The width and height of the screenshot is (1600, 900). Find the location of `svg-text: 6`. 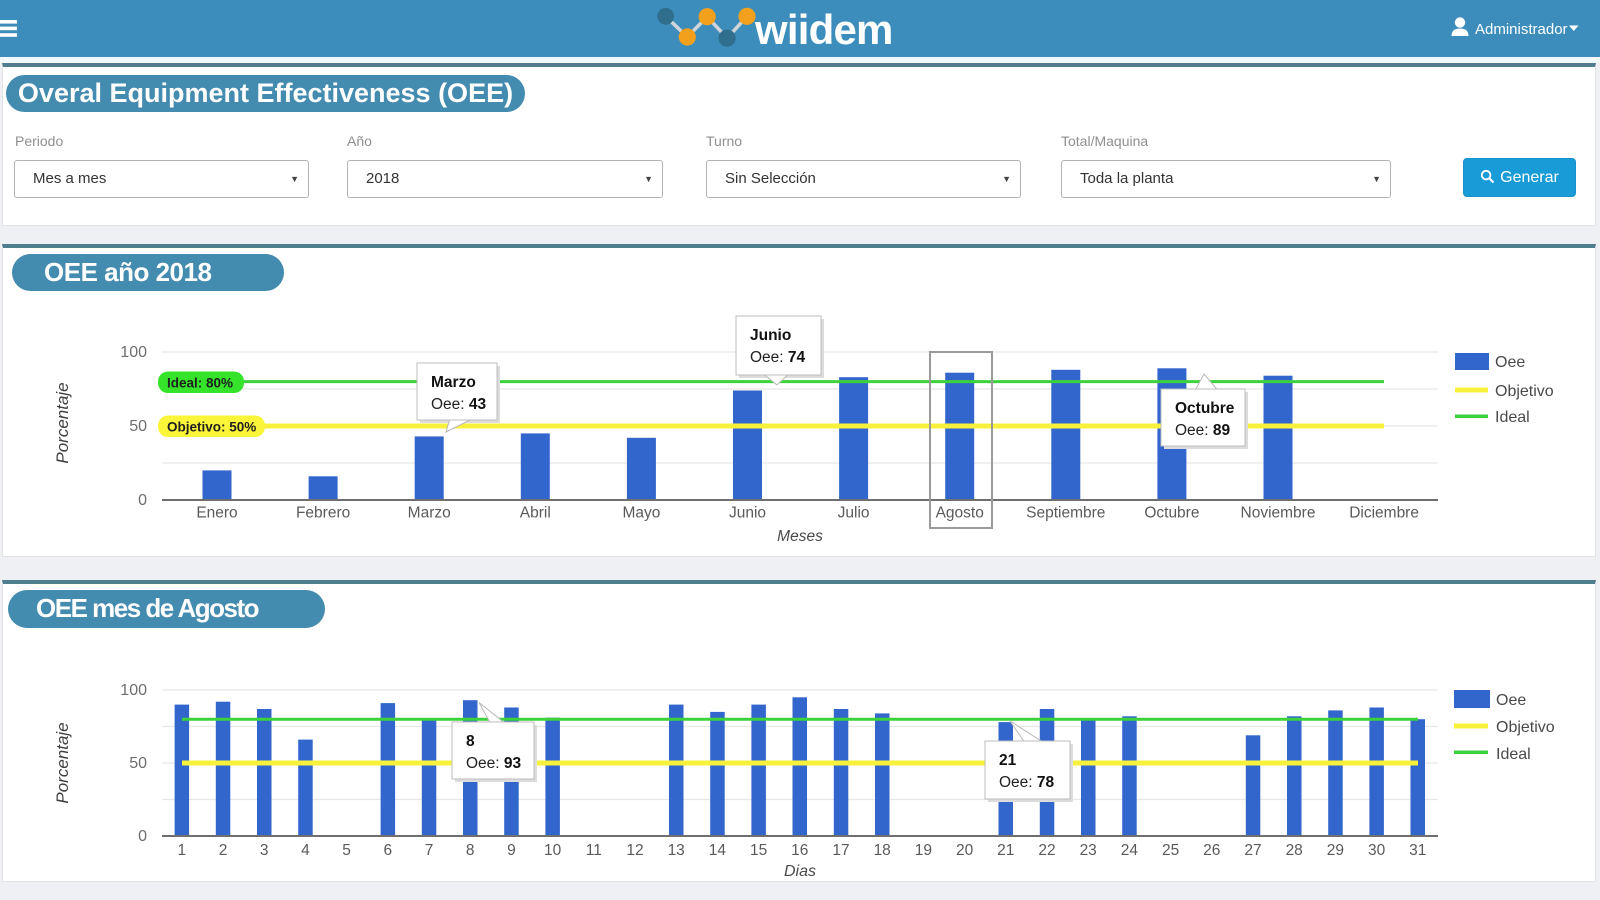

svg-text: 6 is located at coordinates (387, 850).